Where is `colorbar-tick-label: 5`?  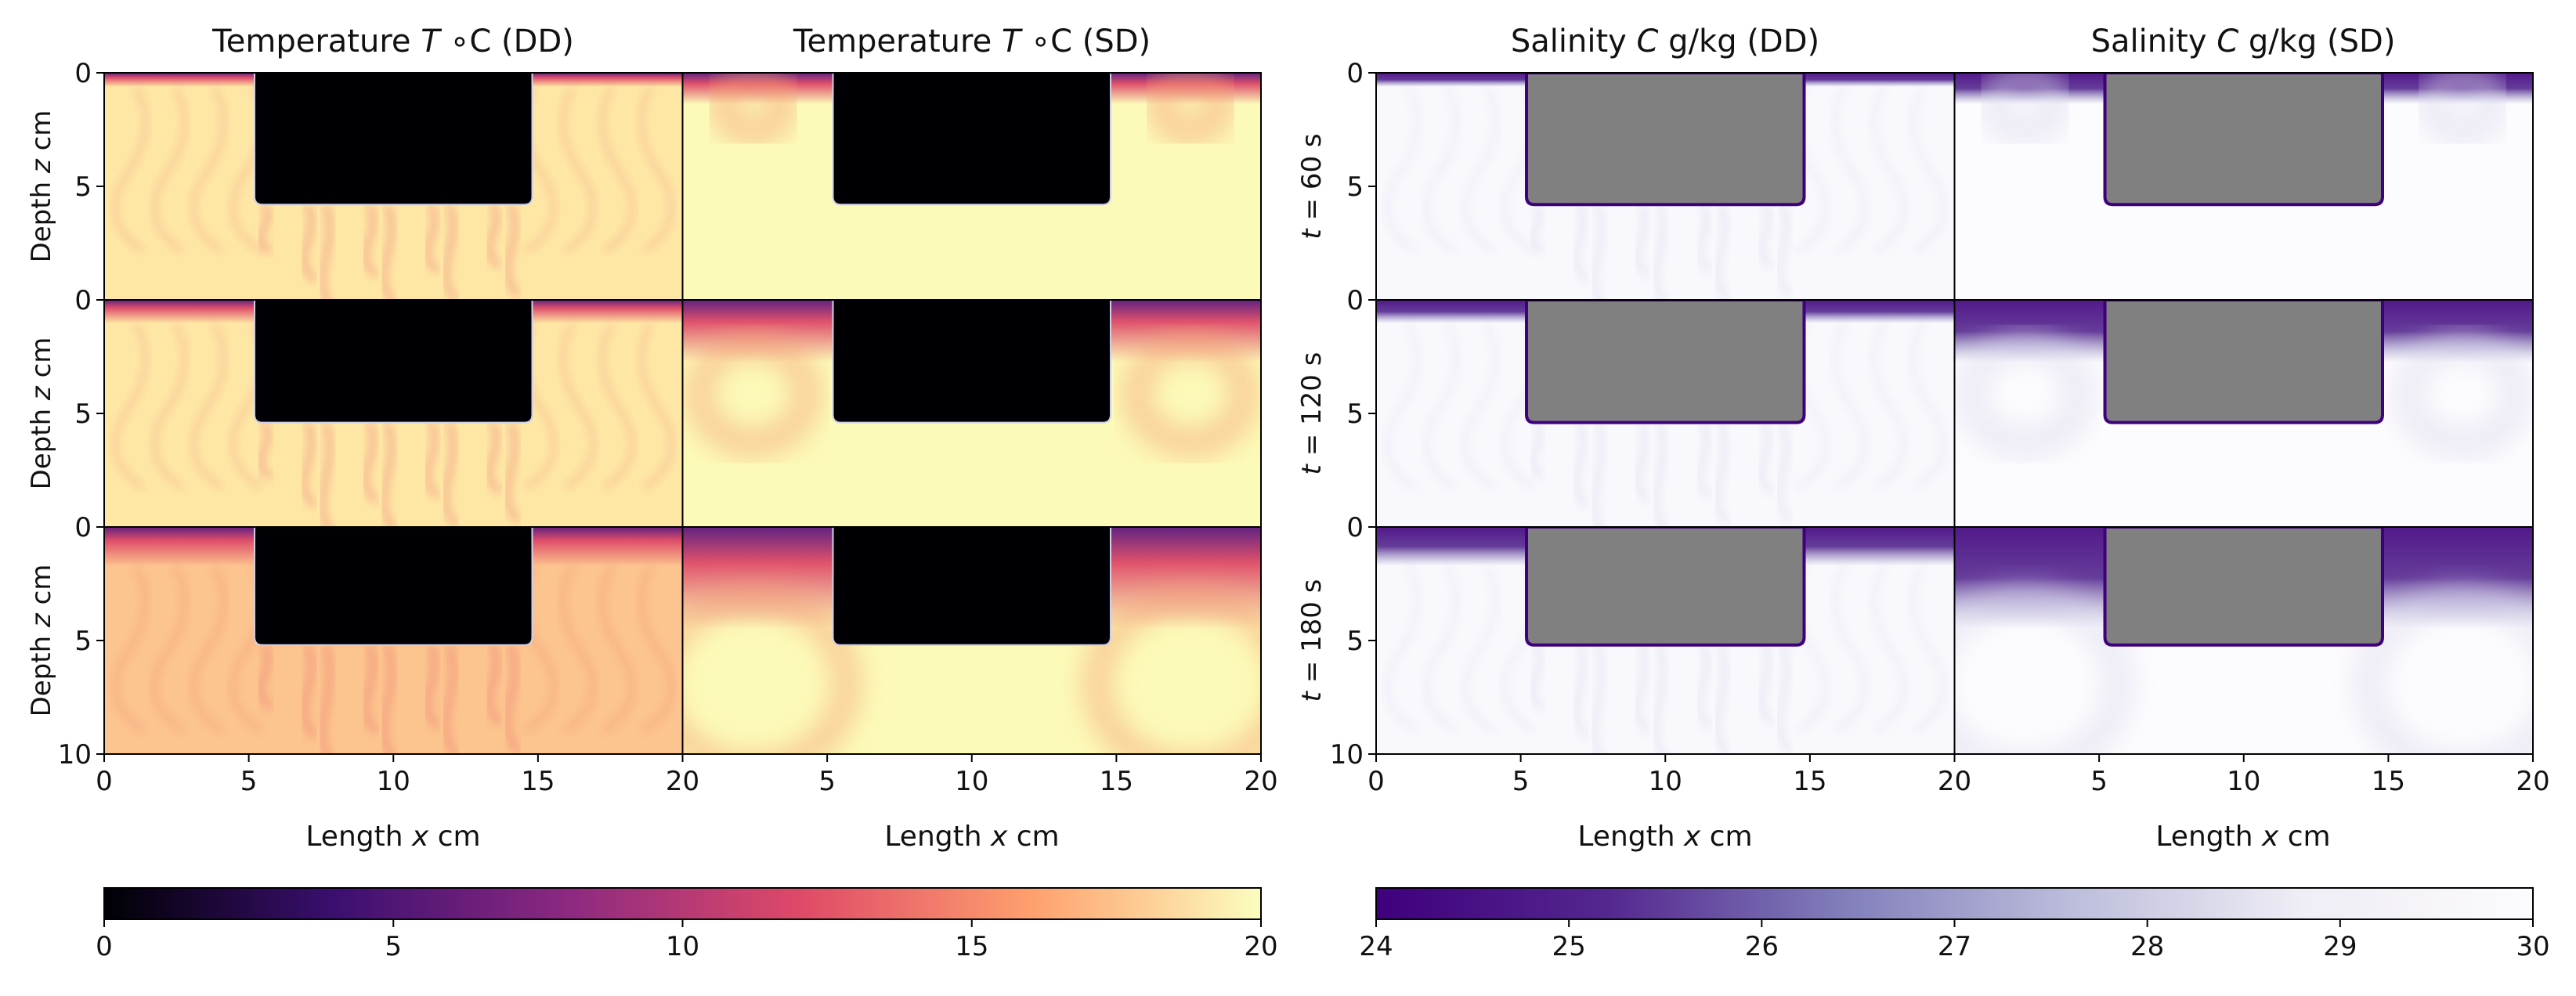 colorbar-tick-label: 5 is located at coordinates (393, 946).